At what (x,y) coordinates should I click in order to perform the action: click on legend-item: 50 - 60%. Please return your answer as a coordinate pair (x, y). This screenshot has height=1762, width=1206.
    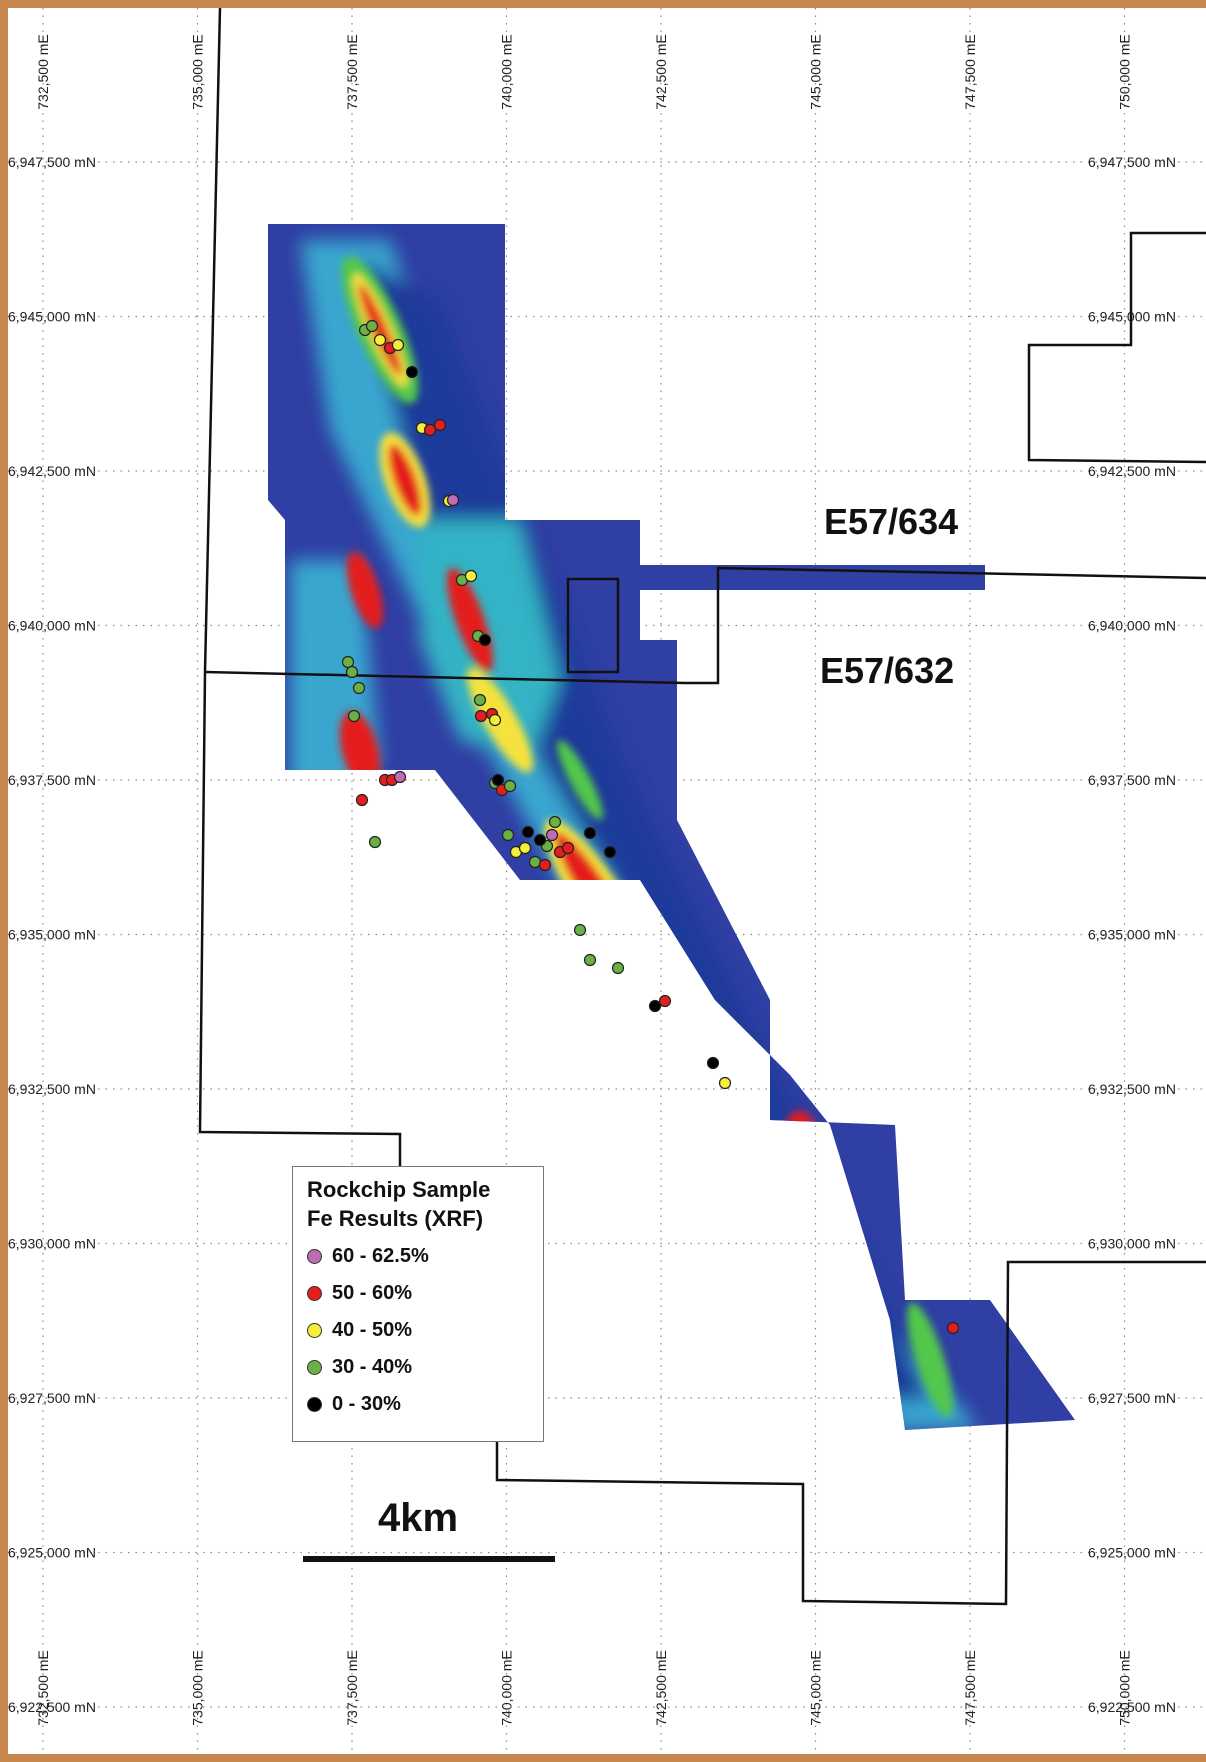
    Looking at the image, I should click on (418, 1293).